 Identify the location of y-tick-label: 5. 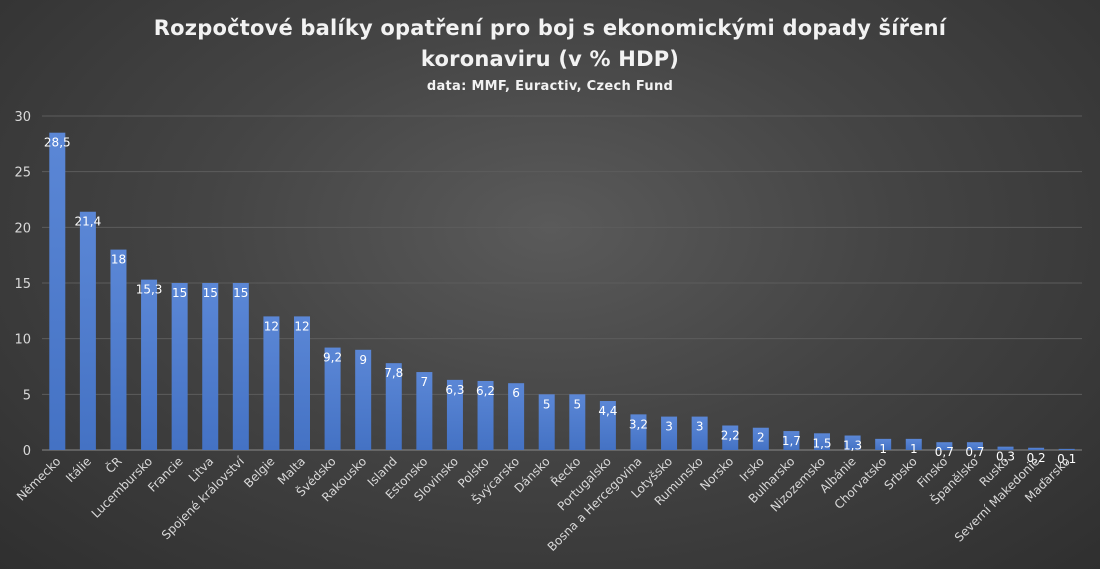
(27, 395).